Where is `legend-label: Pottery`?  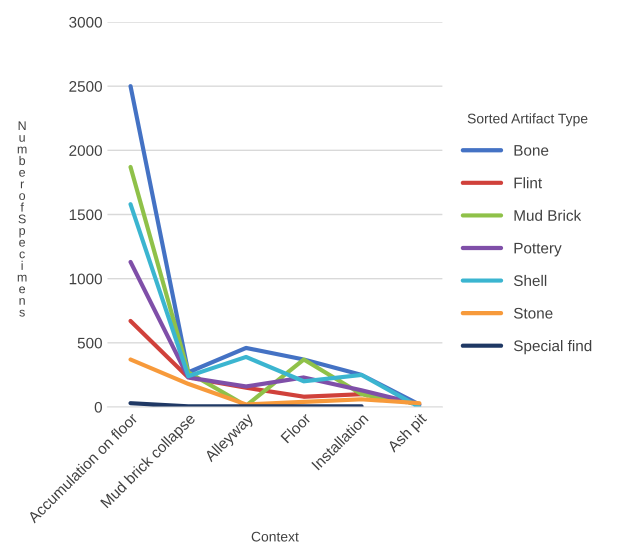 legend-label: Pottery is located at coordinates (538, 249).